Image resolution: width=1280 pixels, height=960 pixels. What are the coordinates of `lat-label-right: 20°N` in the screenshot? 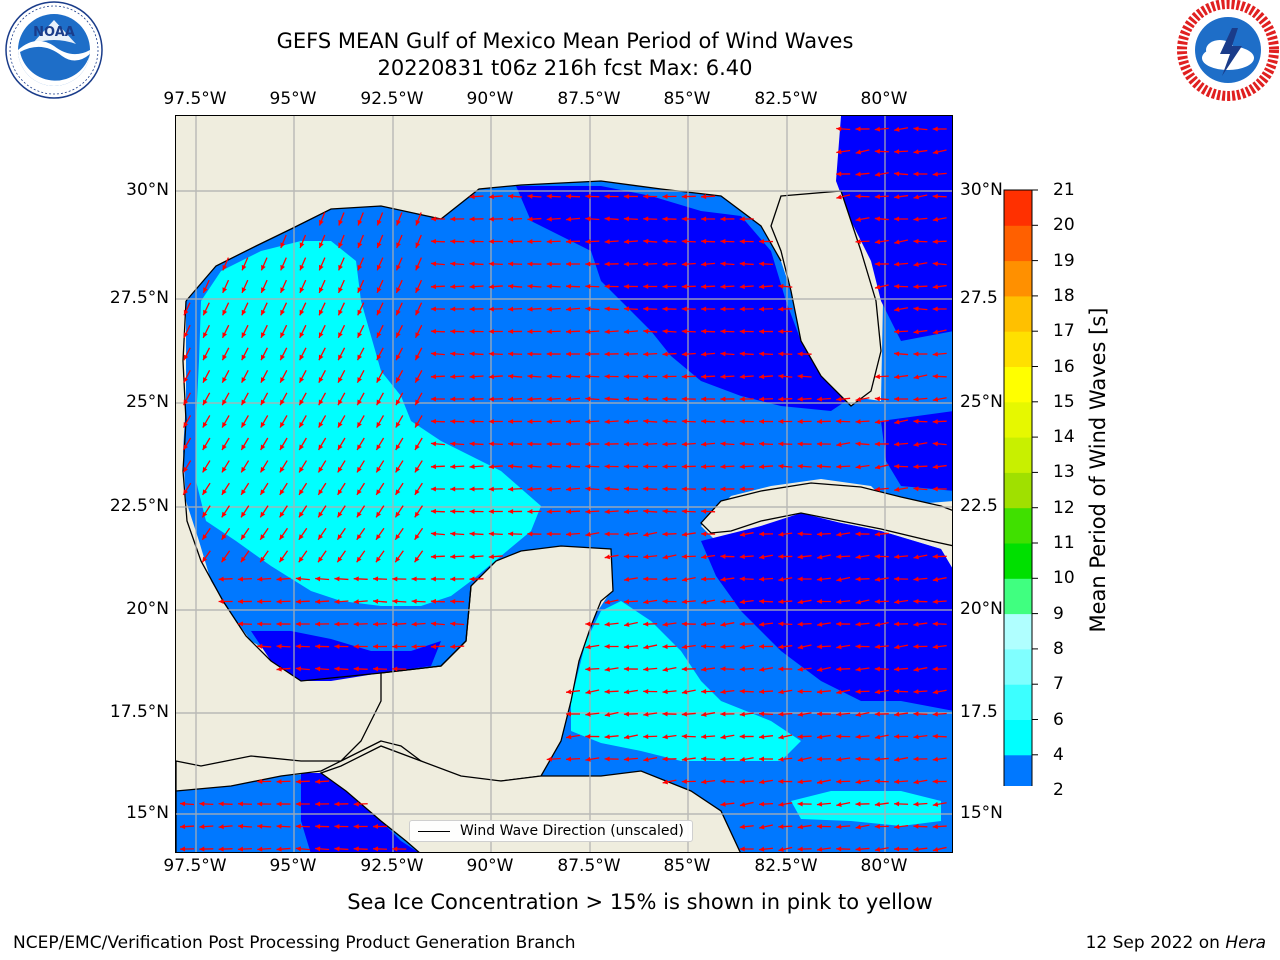 It's located at (981, 609).